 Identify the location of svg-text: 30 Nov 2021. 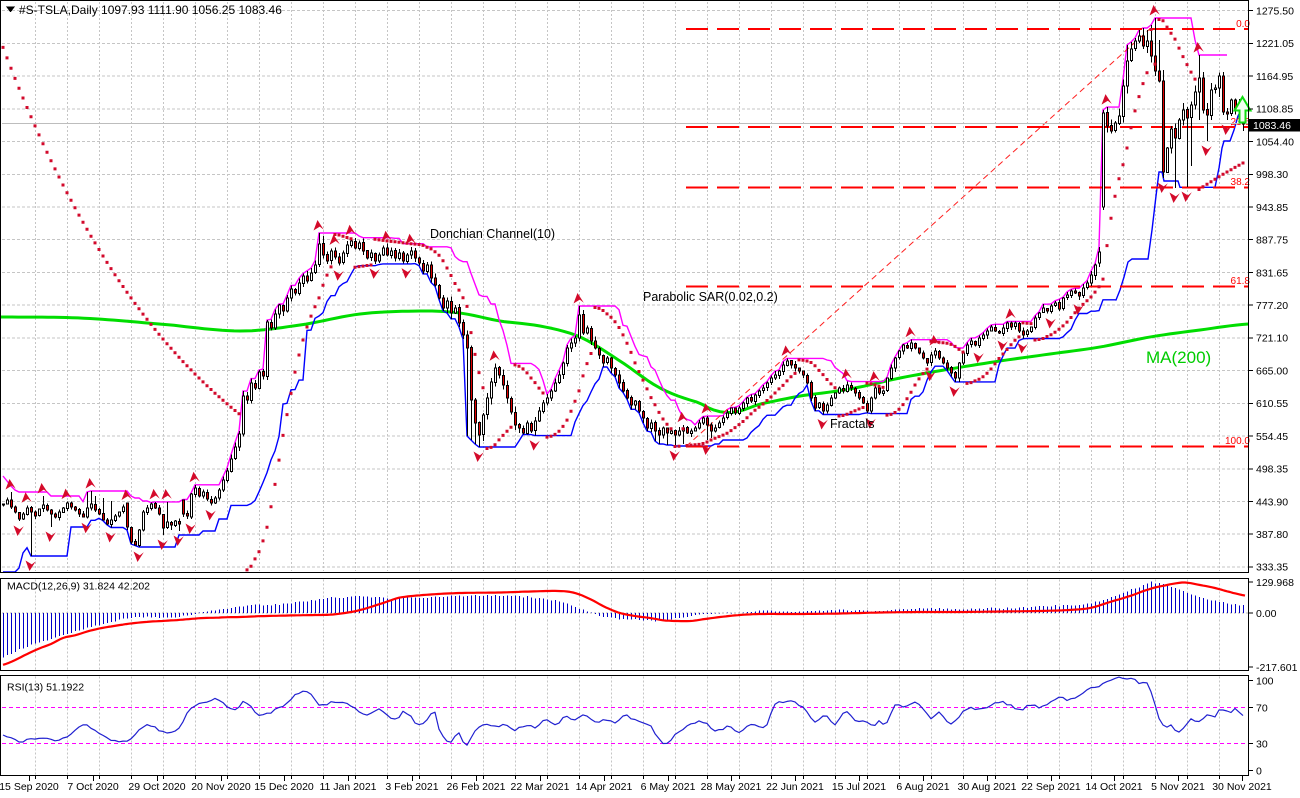
(1242, 787).